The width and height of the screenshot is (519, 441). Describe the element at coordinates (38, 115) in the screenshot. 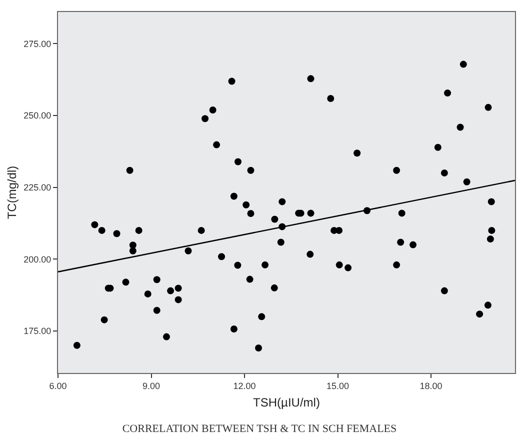

I see `y-tick-label: 250.00` at that location.